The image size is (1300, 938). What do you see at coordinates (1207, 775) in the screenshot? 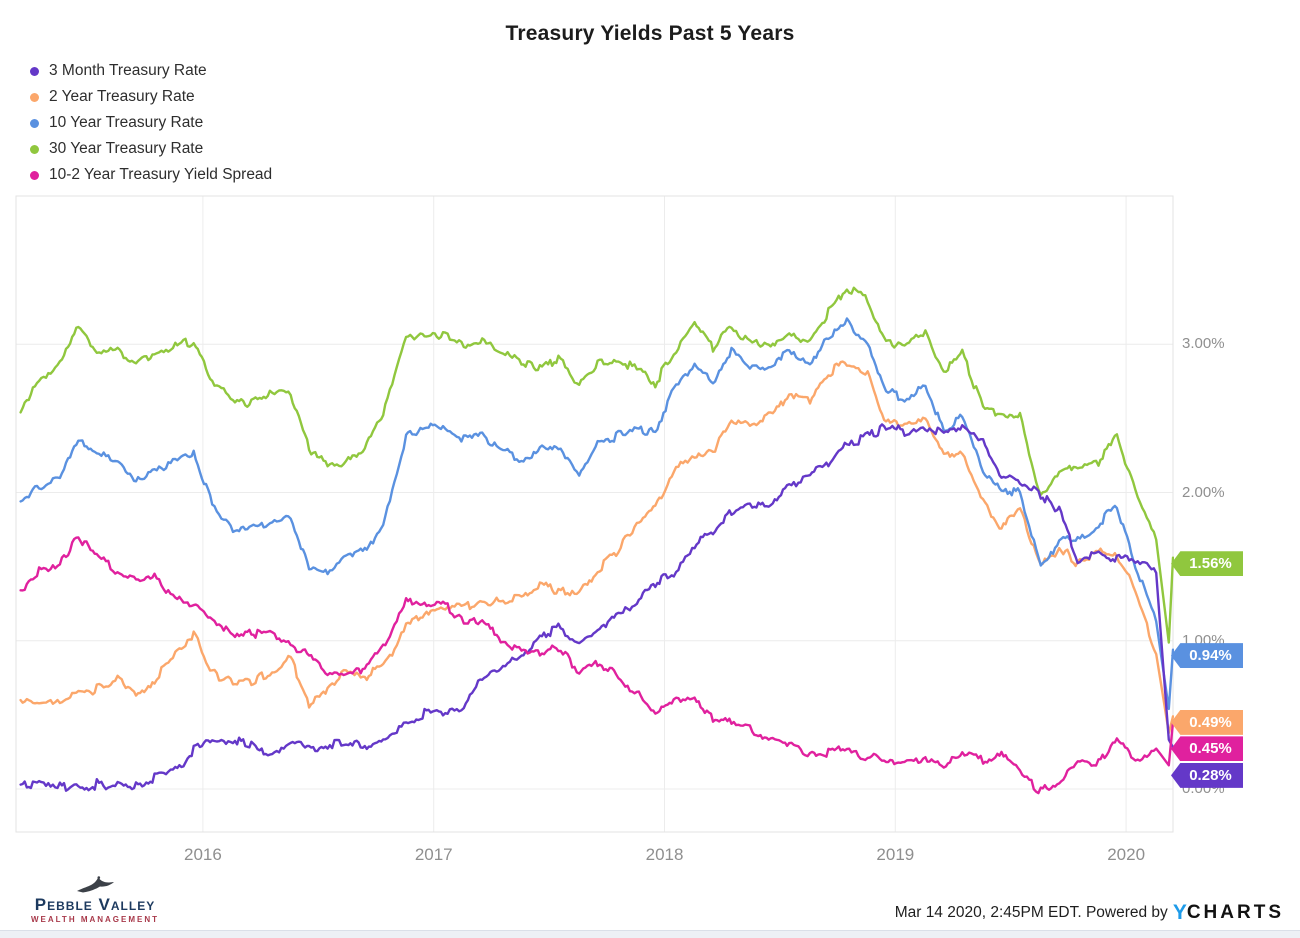
I see `last-value-tag-three-month: 0.28%` at bounding box center [1207, 775].